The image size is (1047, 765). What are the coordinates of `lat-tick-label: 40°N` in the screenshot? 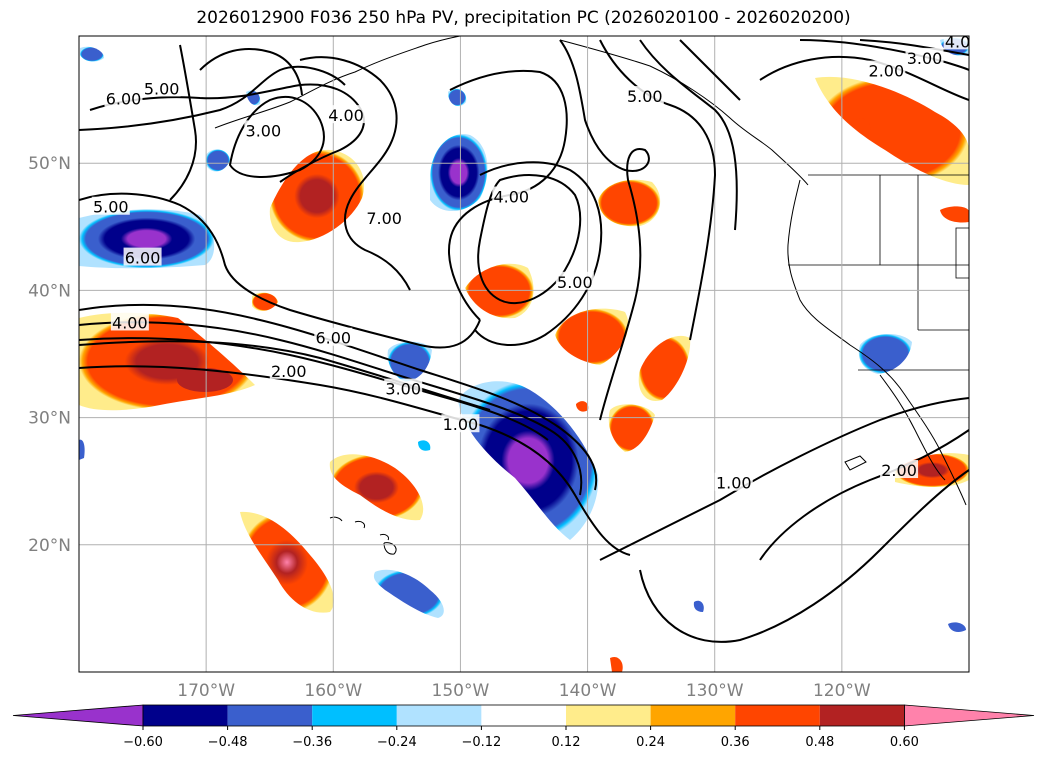 It's located at (49, 291).